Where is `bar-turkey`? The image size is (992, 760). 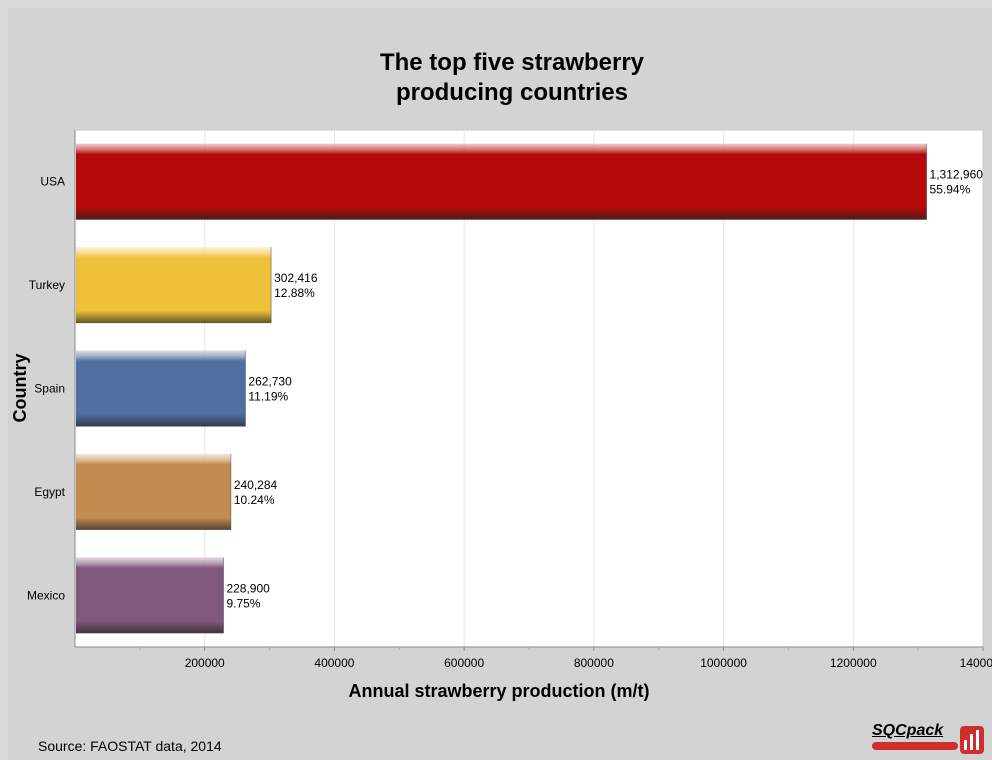
bar-turkey is located at coordinates (174, 285).